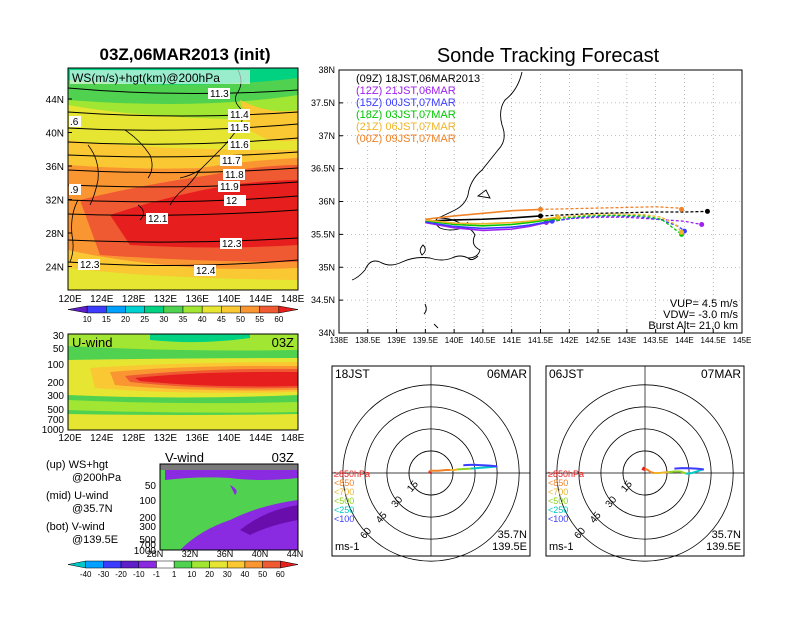  I want to click on y-tick-label: 36N, so click(326, 202).